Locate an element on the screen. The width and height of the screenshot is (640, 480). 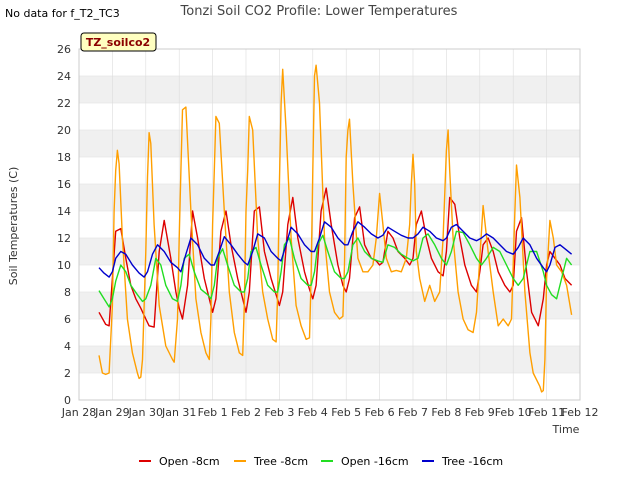
y-tick-label: 8 is located at coordinates (67, 292).